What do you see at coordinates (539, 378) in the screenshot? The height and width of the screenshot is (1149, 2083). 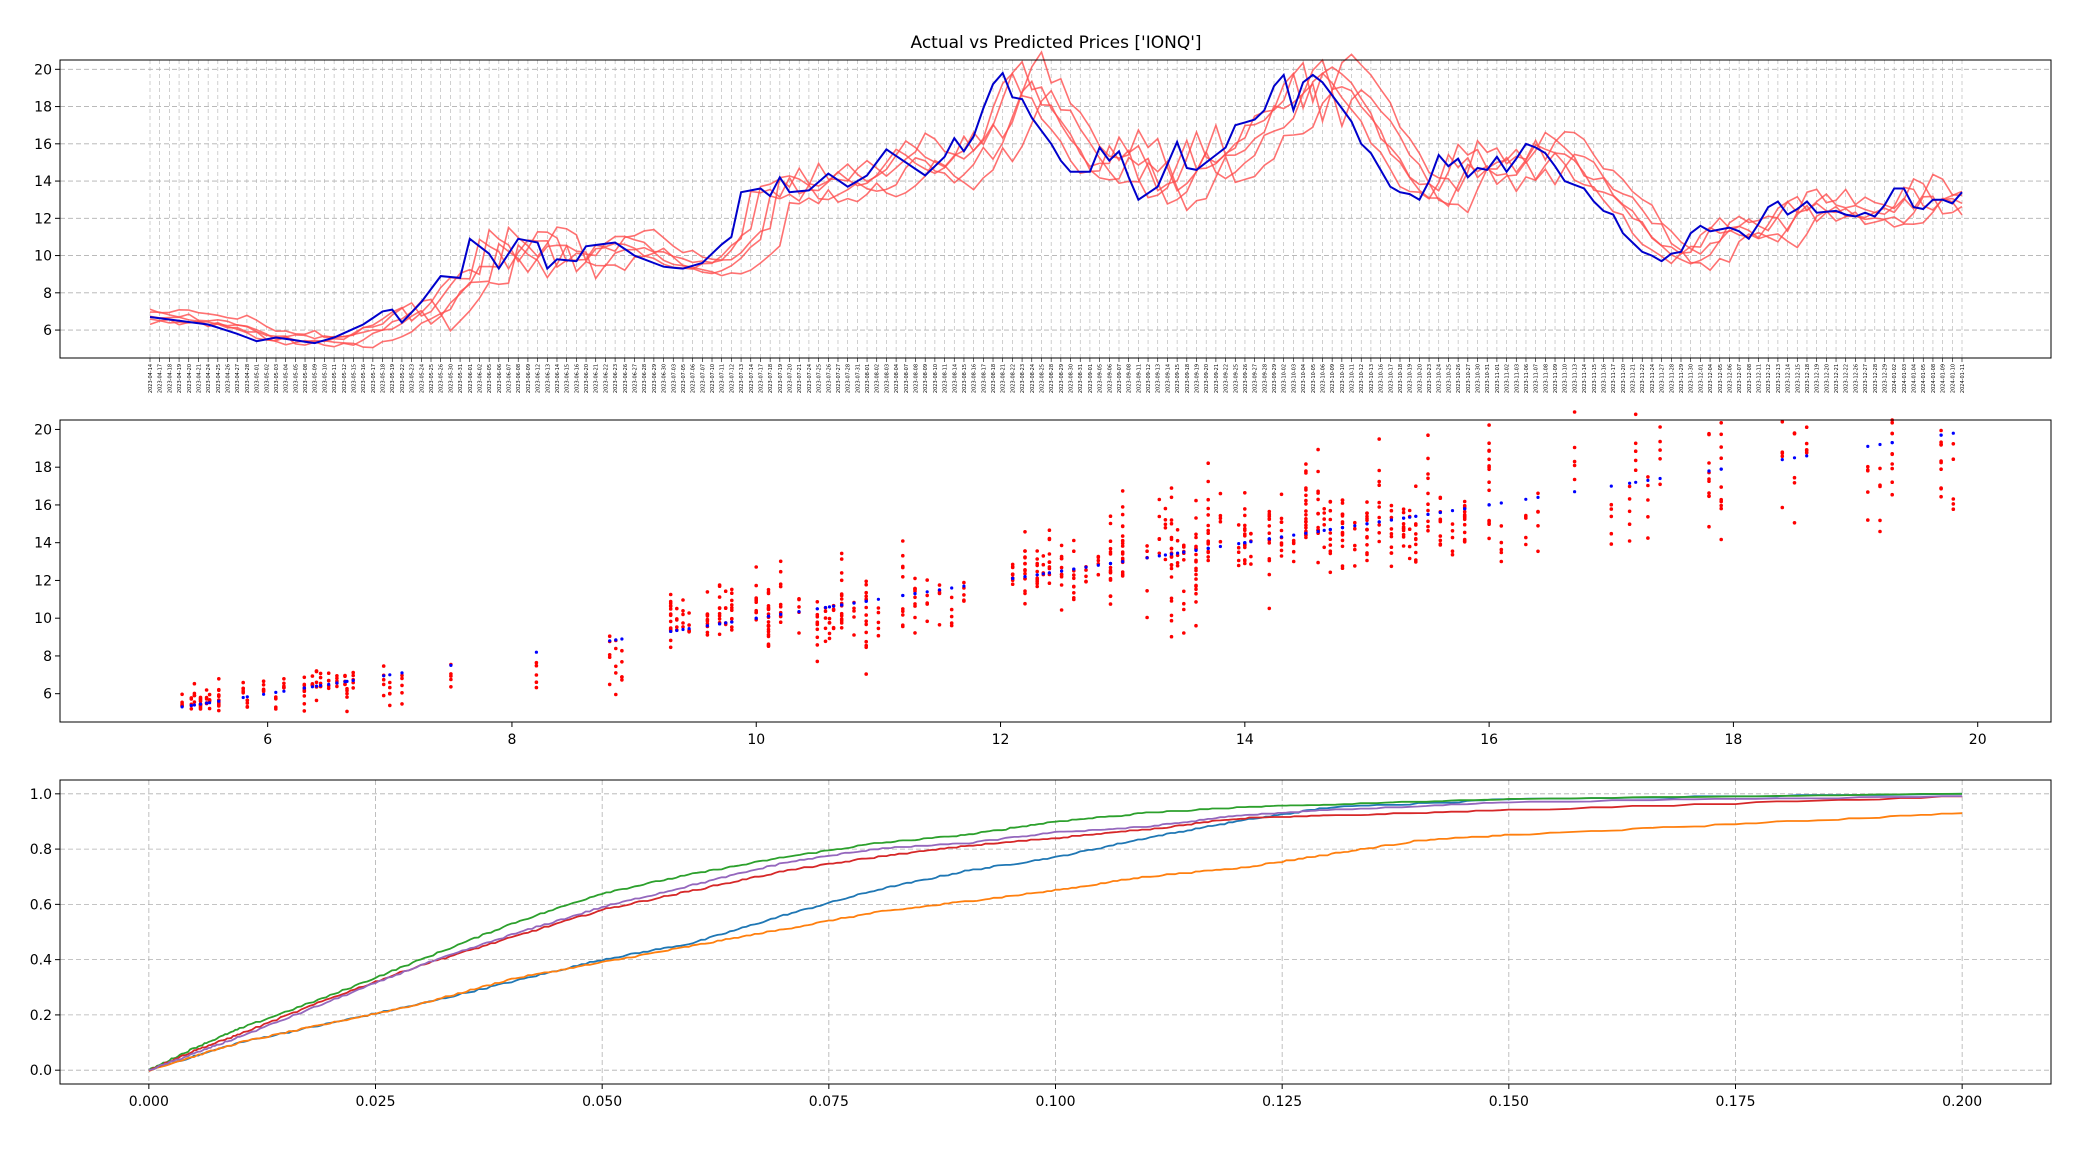 I see `x-tick-label: 2023-06-12` at bounding box center [539, 378].